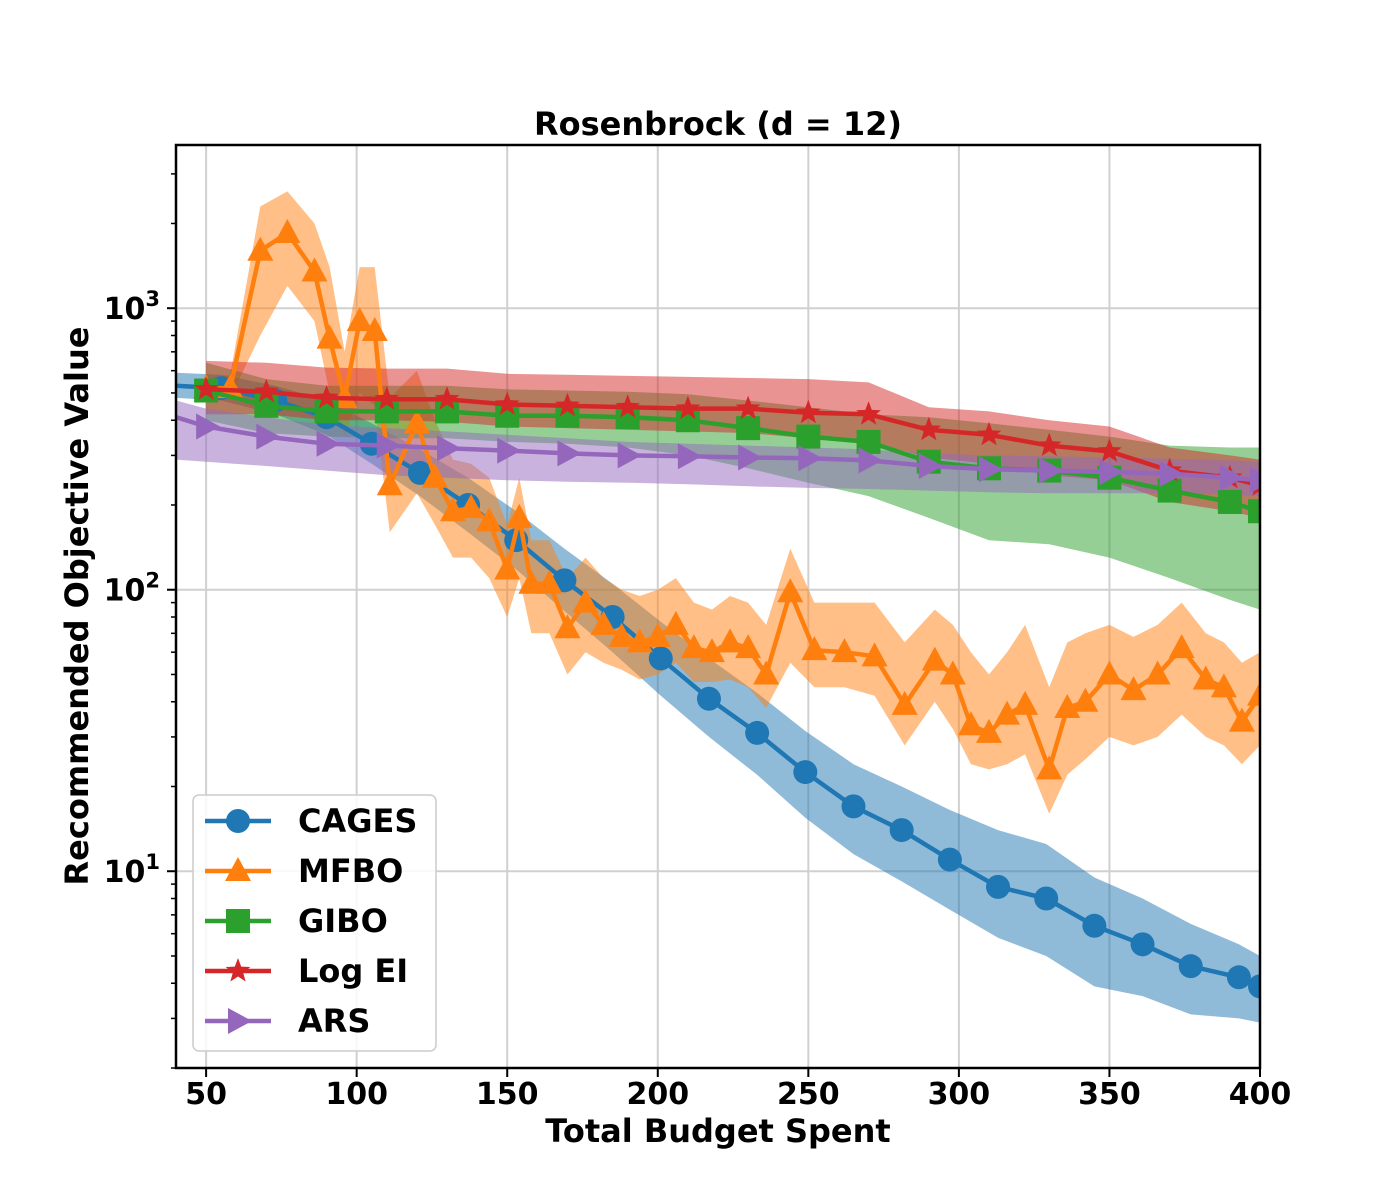 This screenshot has width=1400, height=1200. I want to click on y-tick-label: 101, so click(132, 870).